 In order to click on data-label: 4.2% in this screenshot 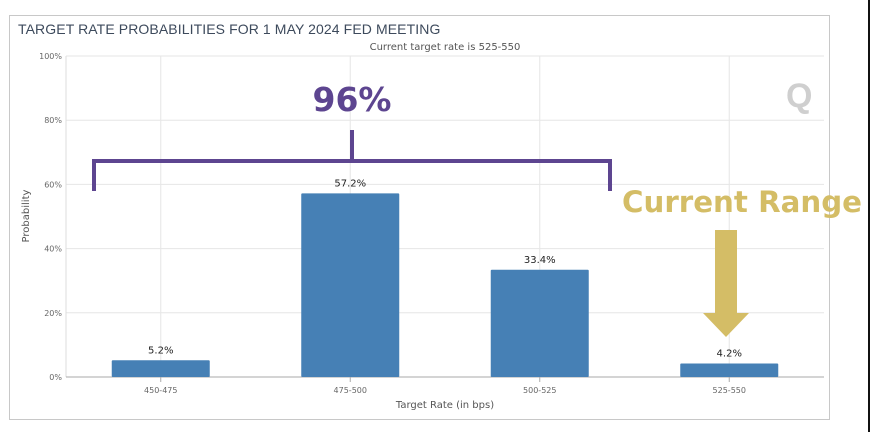, I will do `click(729, 354)`.